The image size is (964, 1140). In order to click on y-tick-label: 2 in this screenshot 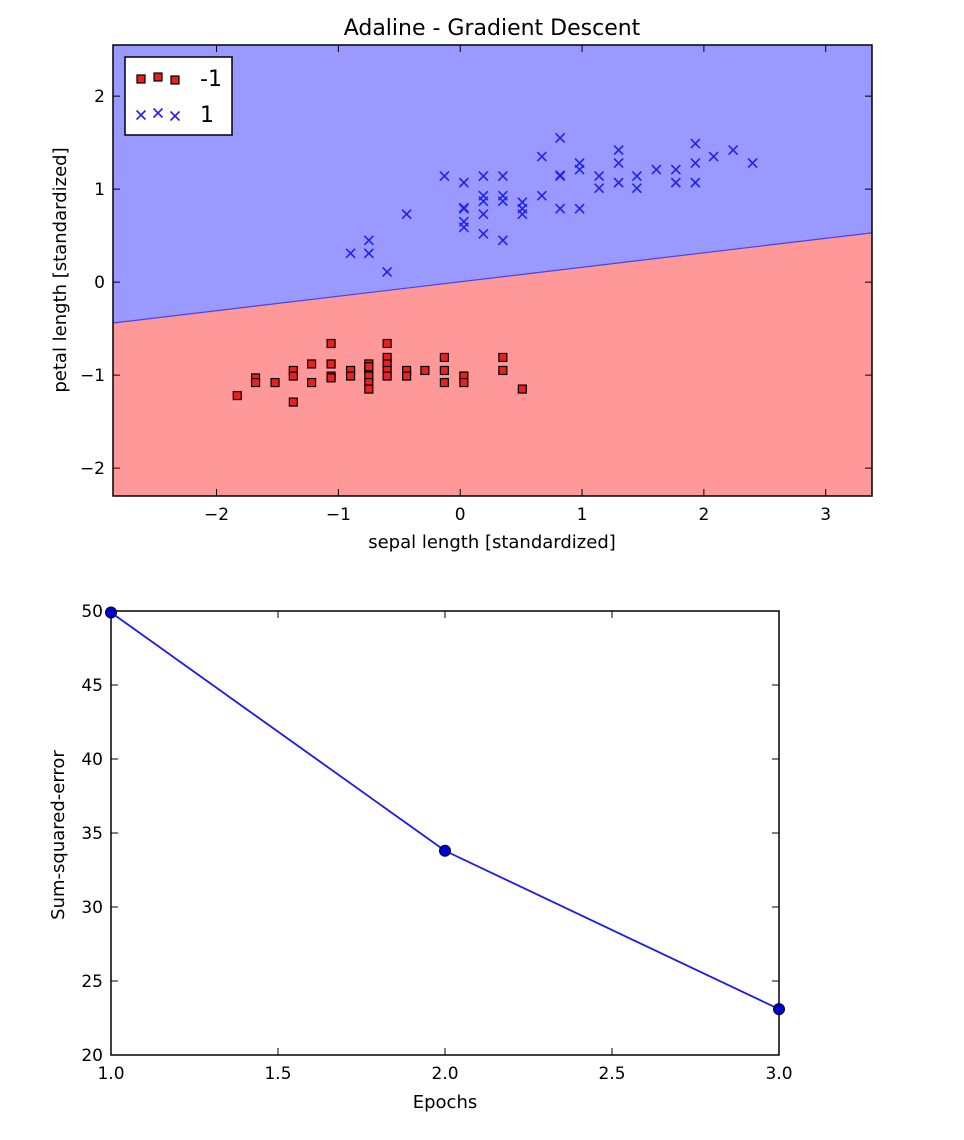, I will do `click(99, 97)`.